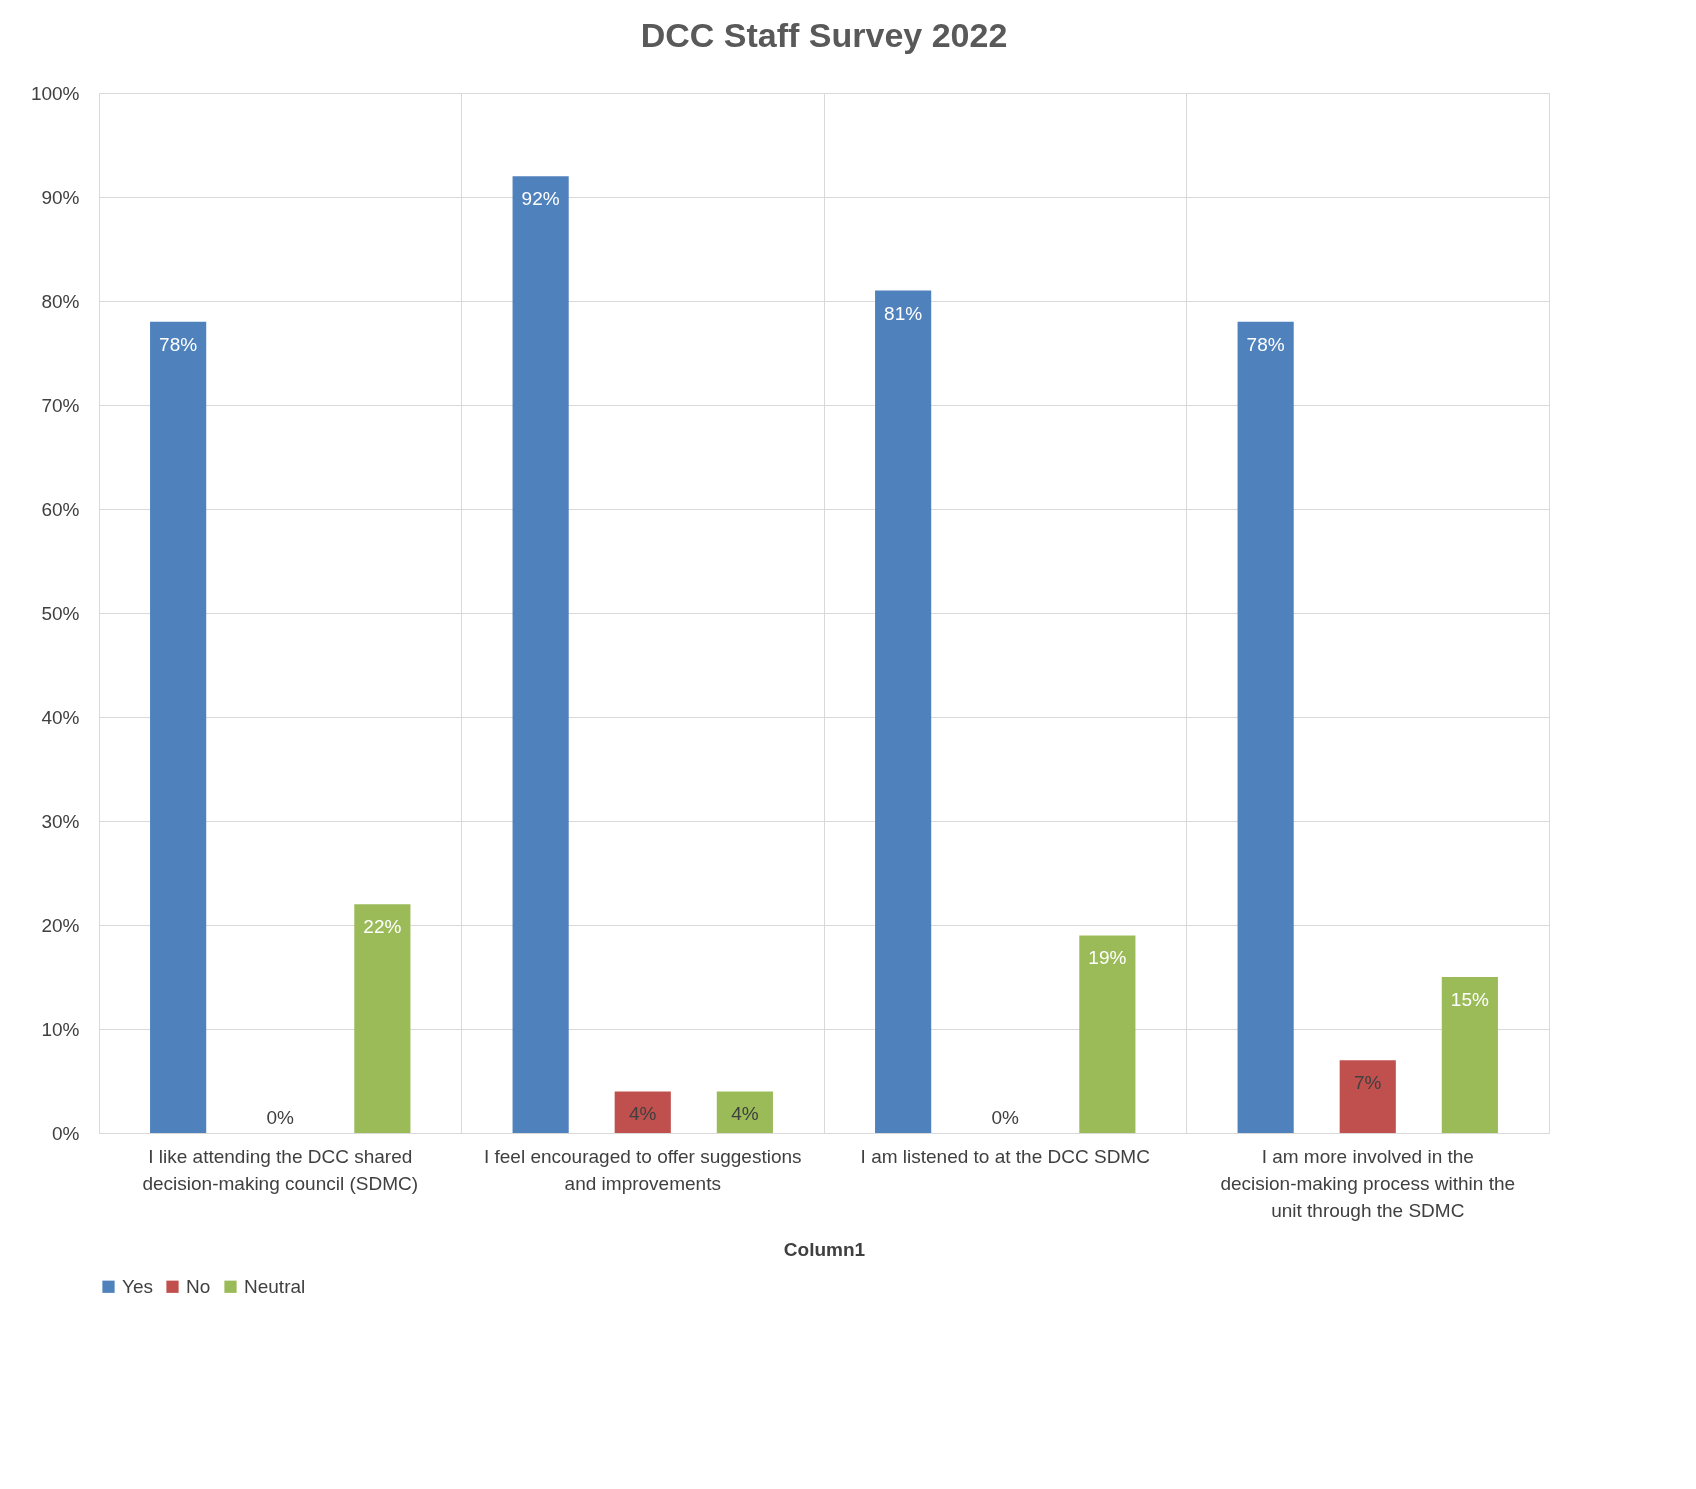 This screenshot has height=1489, width=1696. Describe the element at coordinates (1005, 1156) in the screenshot. I see `x-tick-label: I am listened to at the DCC SDMC` at that location.